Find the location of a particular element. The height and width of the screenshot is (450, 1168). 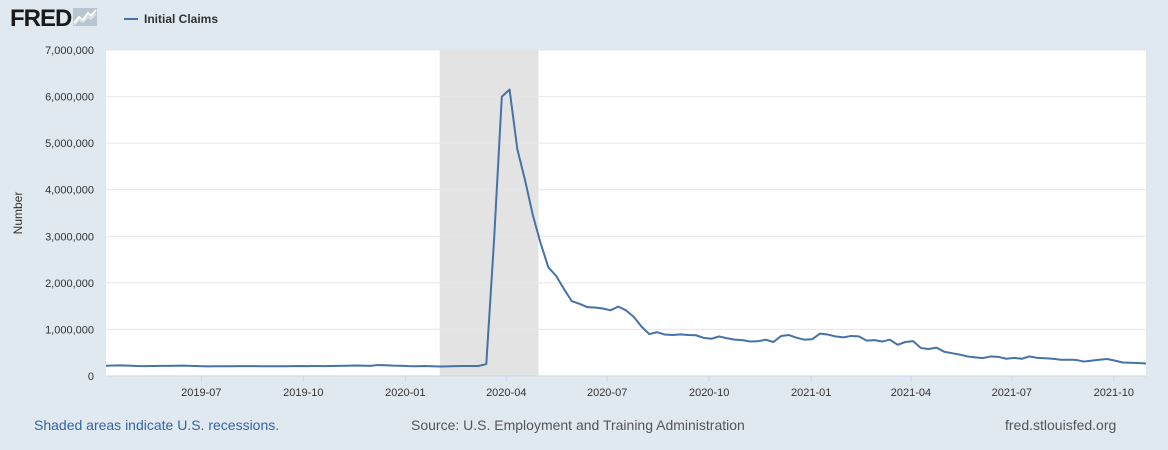

x-tick-label: 2021-07 is located at coordinates (1012, 393).